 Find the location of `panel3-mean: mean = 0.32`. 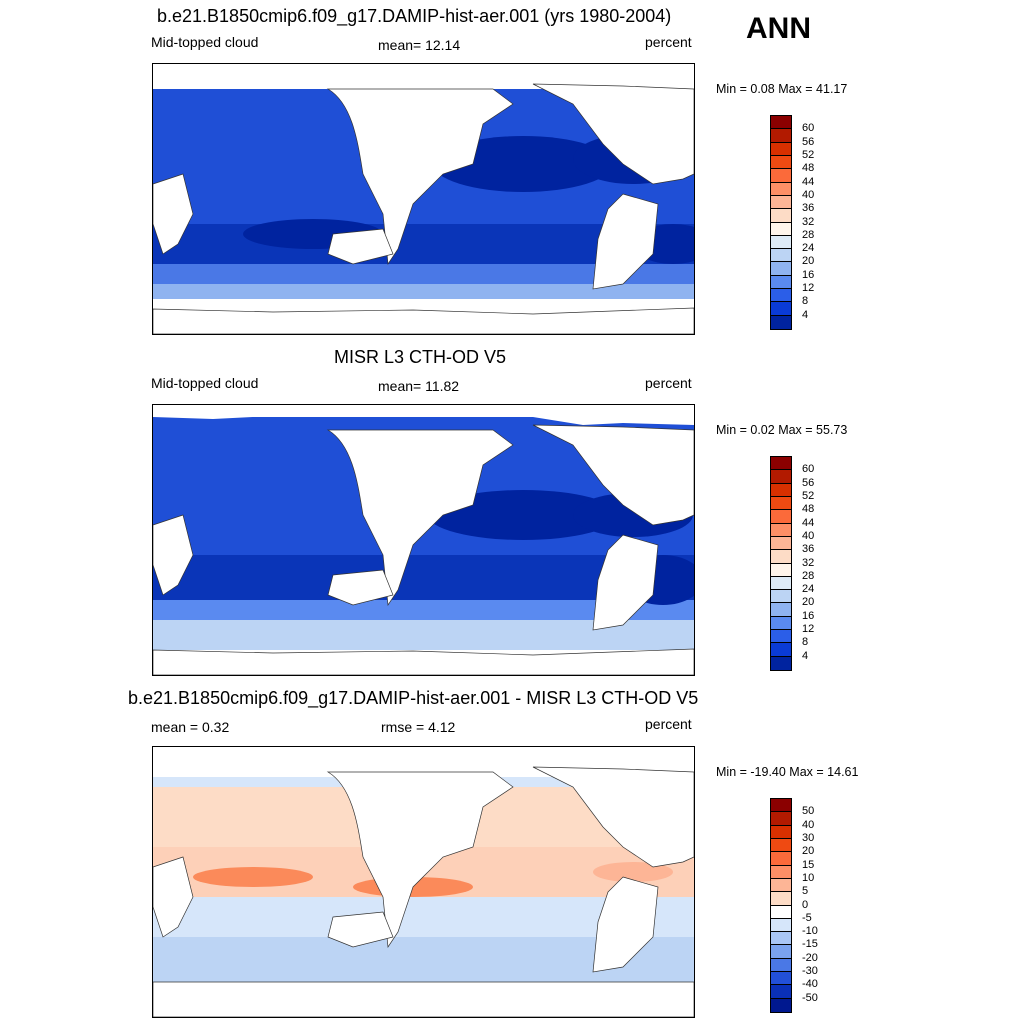

panel3-mean: mean = 0.32 is located at coordinates (190, 727).